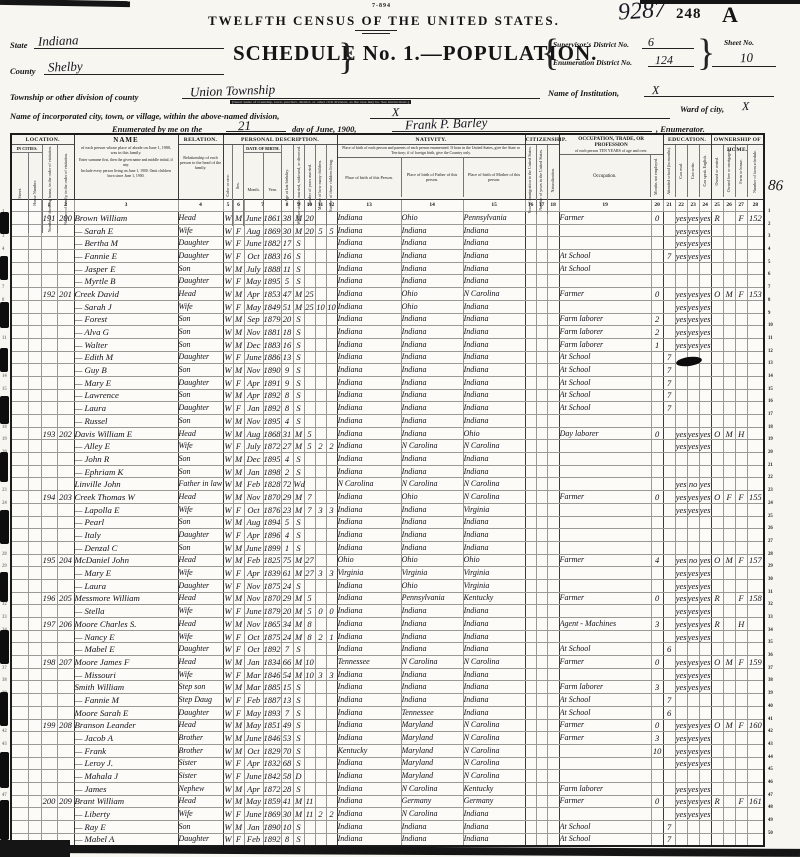  Describe the element at coordinates (126, 509) in the screenshot. I see `cell: — Lapolla E` at that location.